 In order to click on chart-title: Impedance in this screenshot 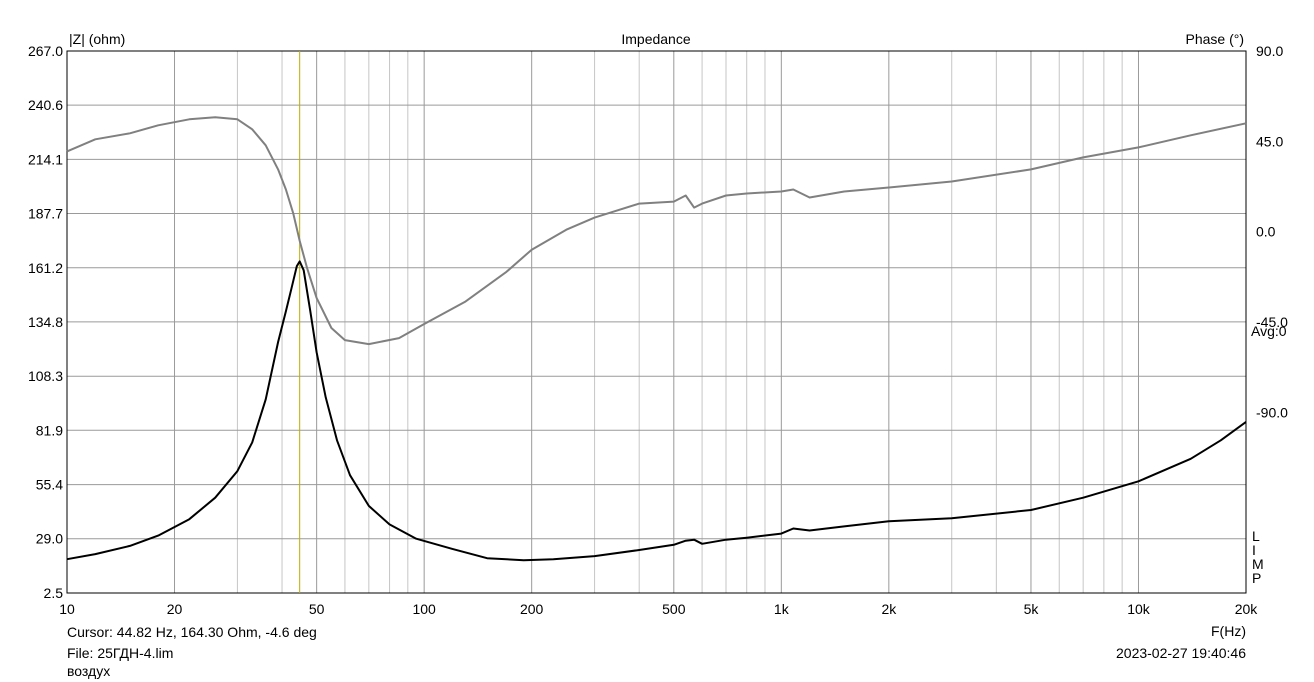, I will do `click(655, 39)`.